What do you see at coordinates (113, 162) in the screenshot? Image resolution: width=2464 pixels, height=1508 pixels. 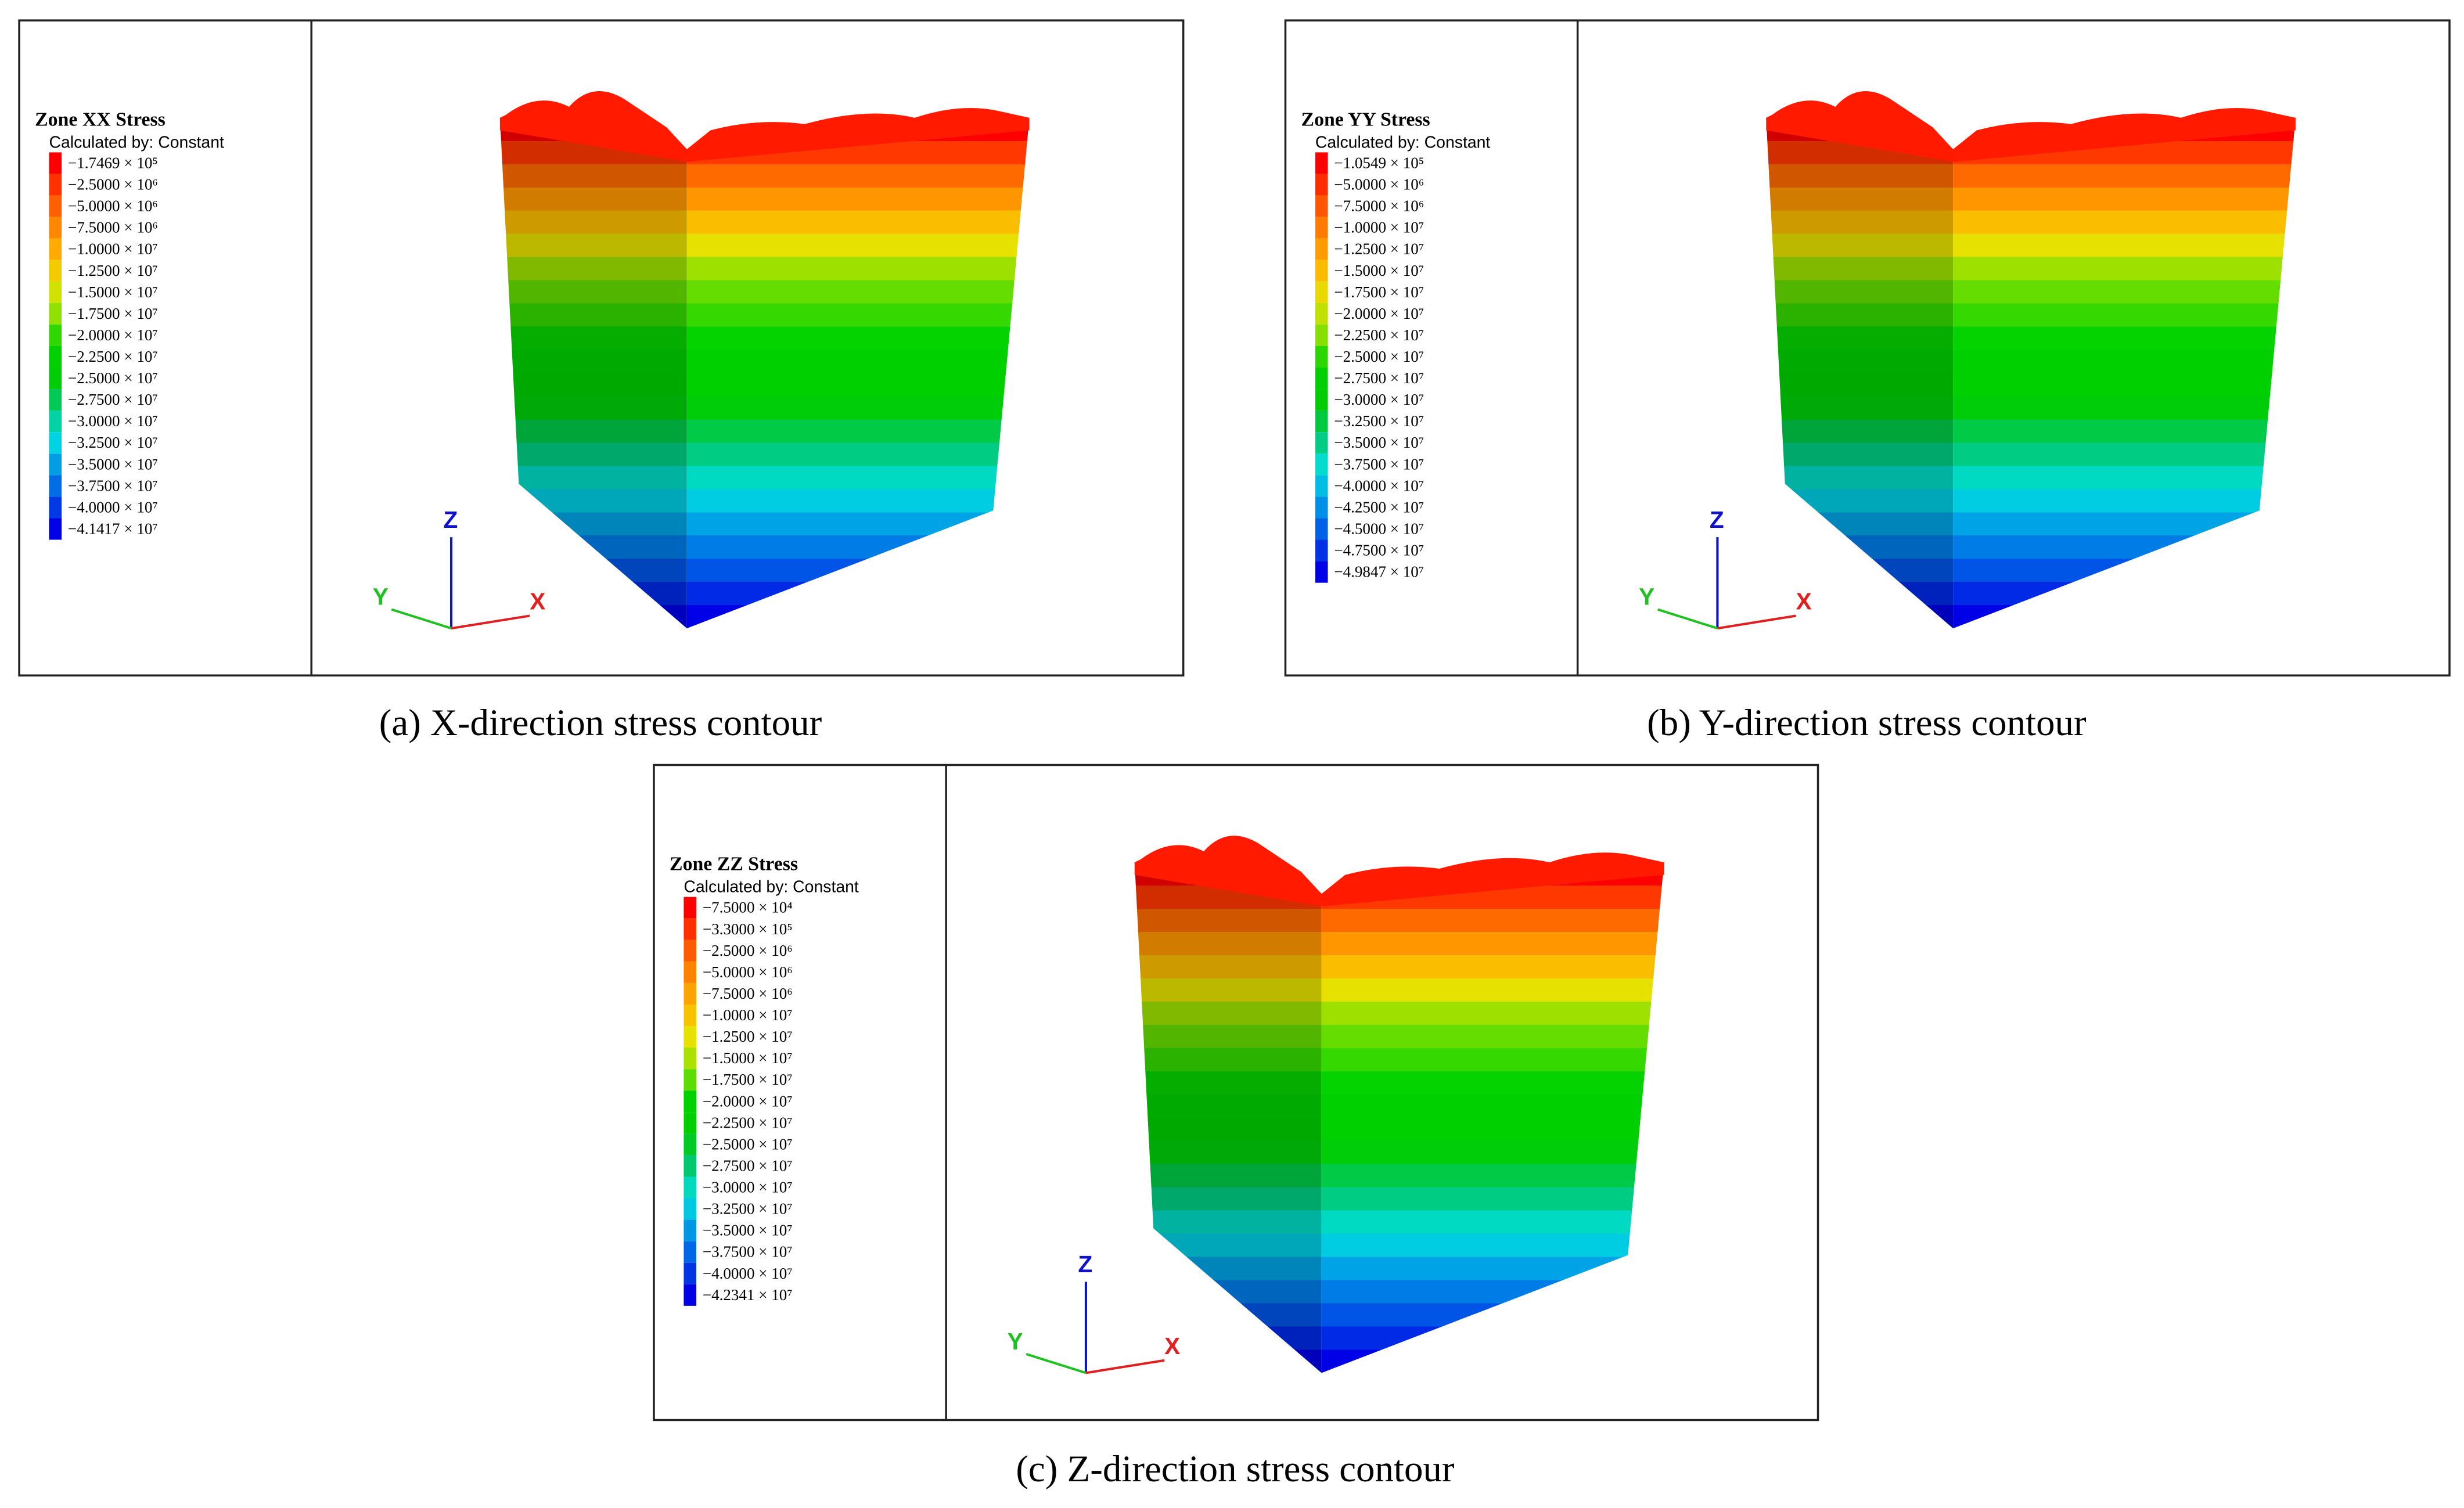 I see `legend-label: −1.7469 × 10⁵` at bounding box center [113, 162].